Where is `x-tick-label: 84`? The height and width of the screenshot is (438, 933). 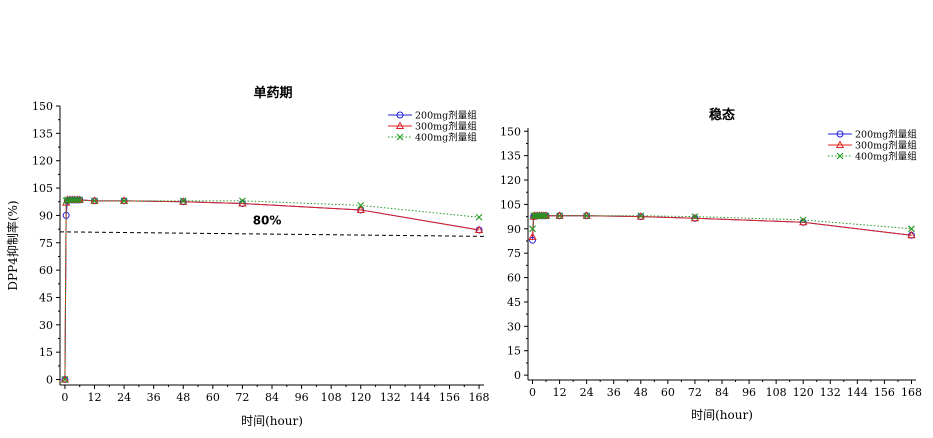
x-tick-label: 84 is located at coordinates (272, 397).